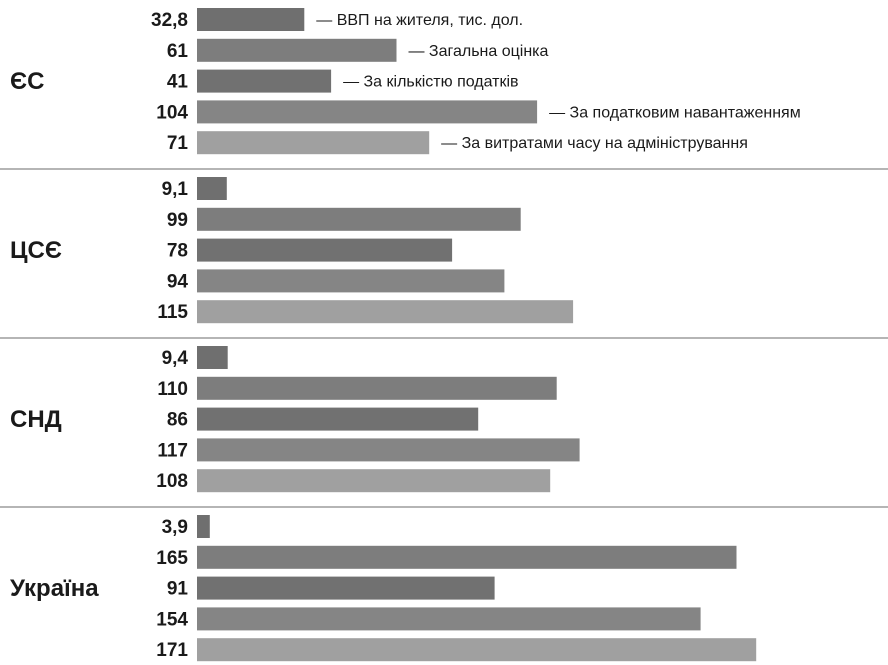 The width and height of the screenshot is (888, 665). Describe the element at coordinates (177, 220) in the screenshot. I see `value-label: 99` at that location.